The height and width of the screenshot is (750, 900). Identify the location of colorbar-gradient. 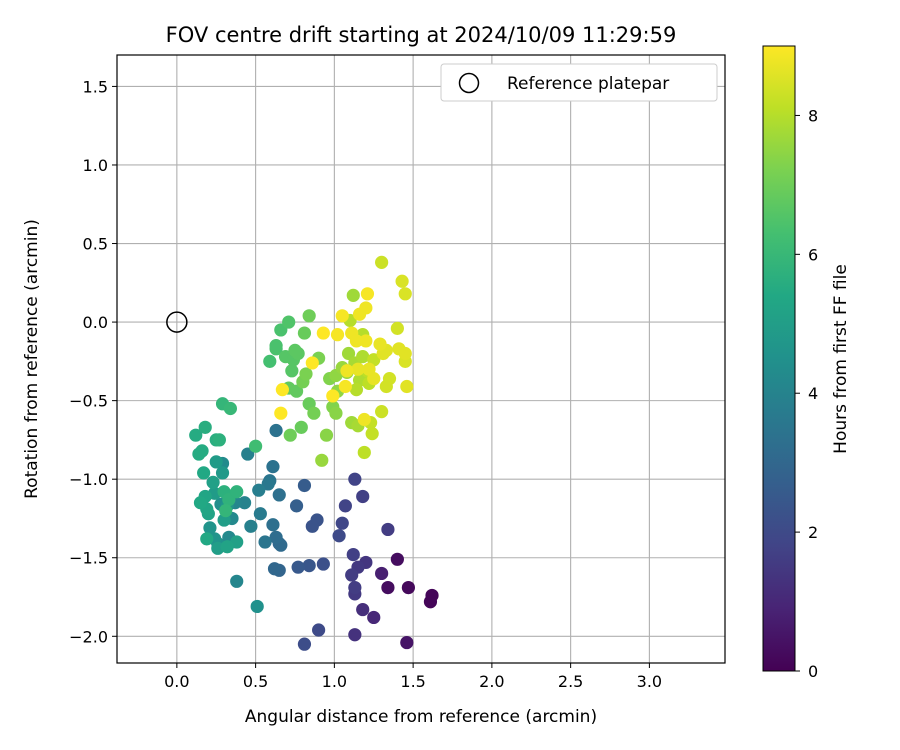
(779, 358).